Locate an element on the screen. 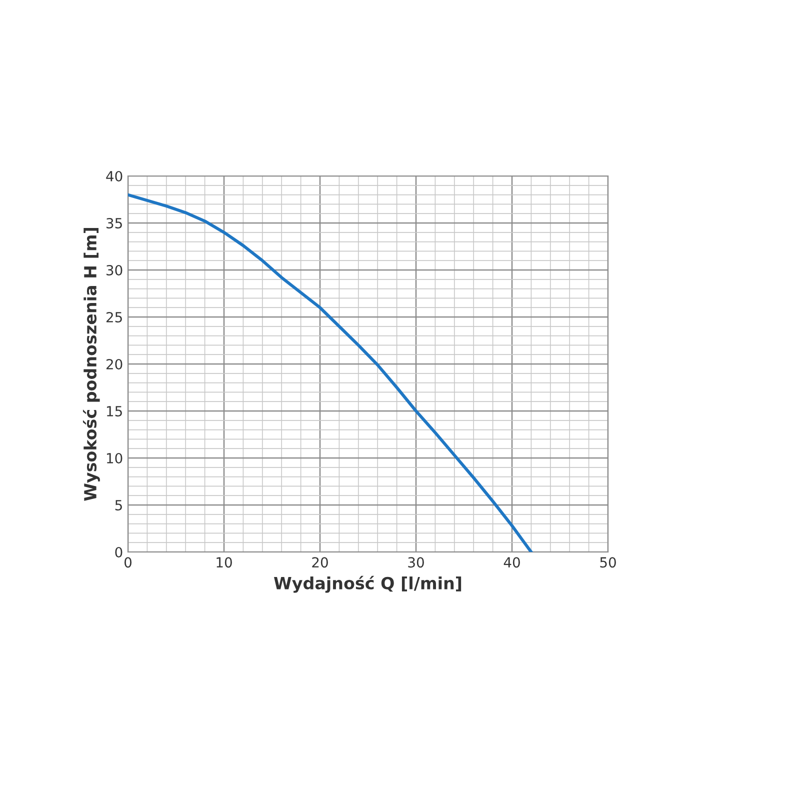  y-tick-label: 0 is located at coordinates (118, 552).